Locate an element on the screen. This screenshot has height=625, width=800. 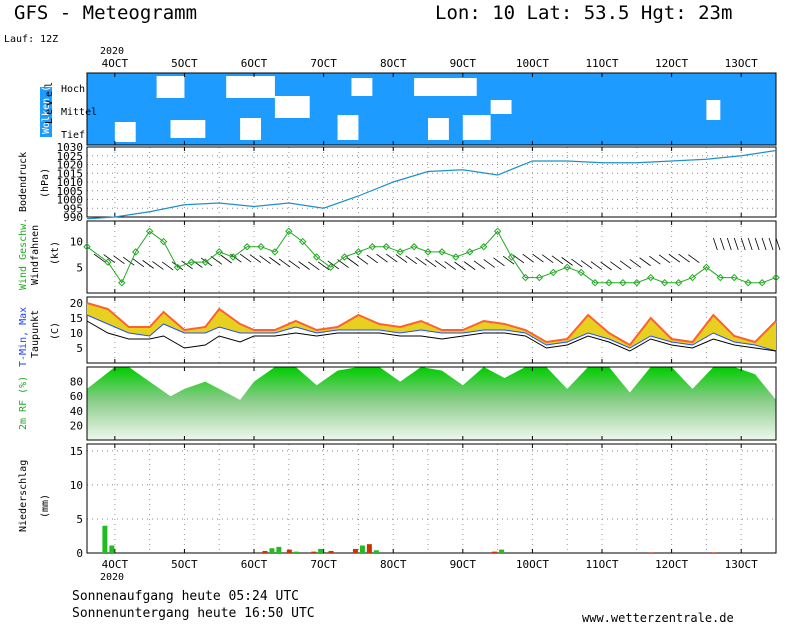
y-tick-label: 0 is located at coordinates (79, 553).